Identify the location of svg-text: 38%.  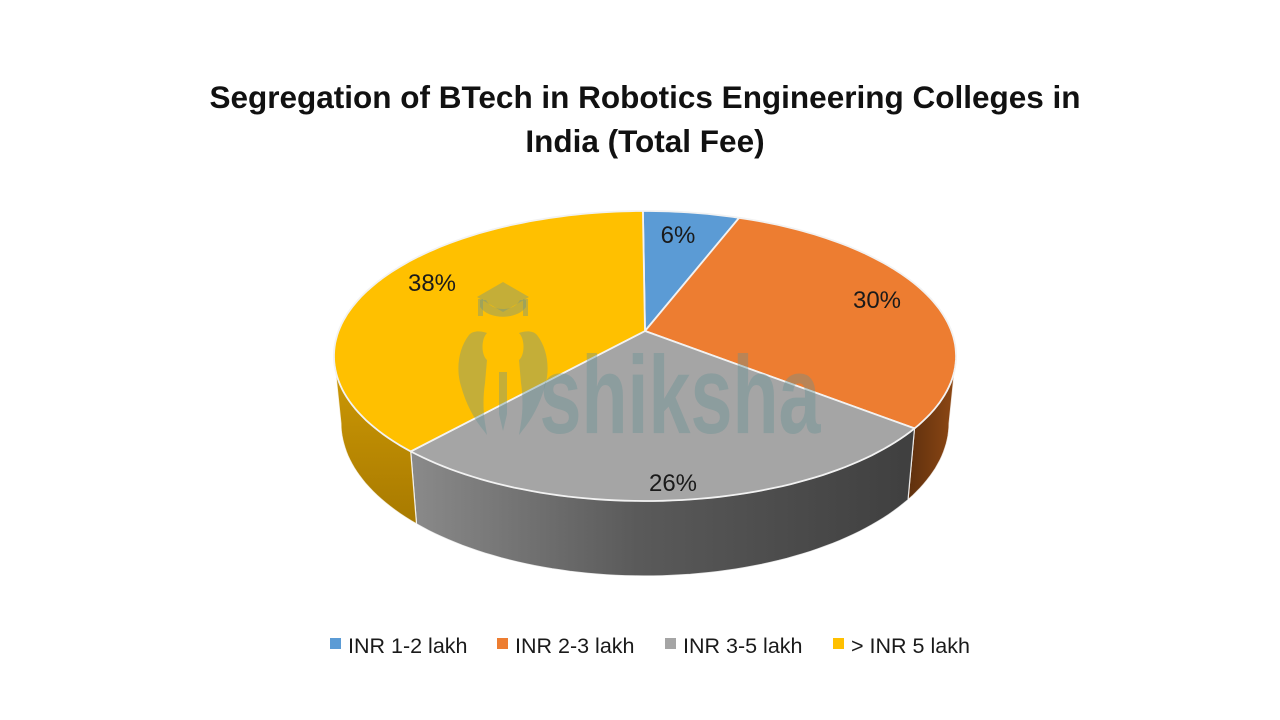
(432, 283).